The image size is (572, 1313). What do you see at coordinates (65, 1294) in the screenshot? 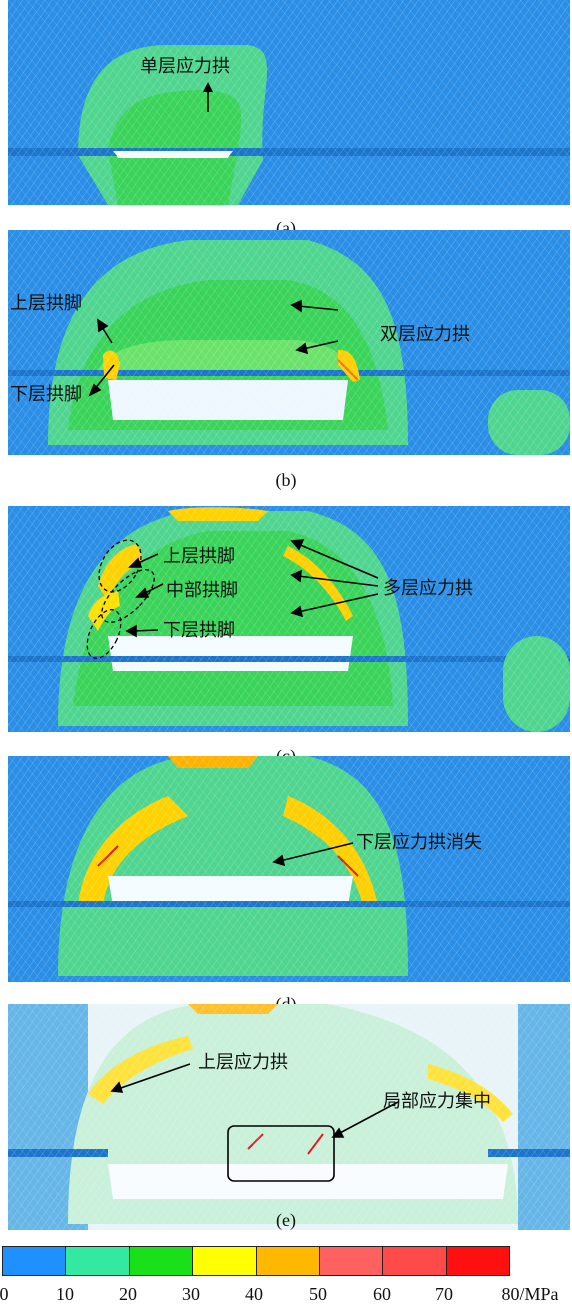
I see `colorbar-tick: 10` at bounding box center [65, 1294].